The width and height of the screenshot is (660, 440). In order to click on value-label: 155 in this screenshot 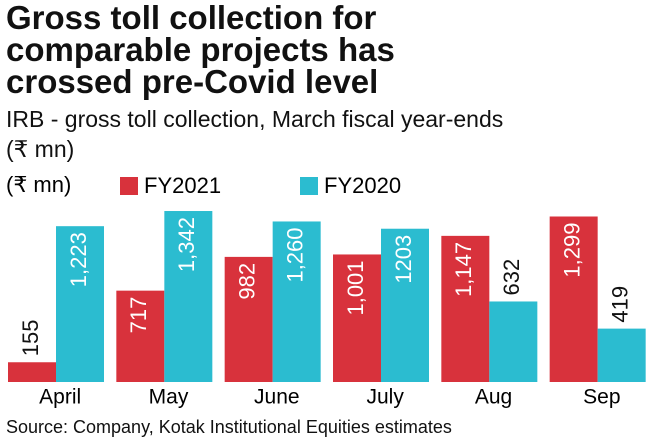, I will do `click(30, 338)`.